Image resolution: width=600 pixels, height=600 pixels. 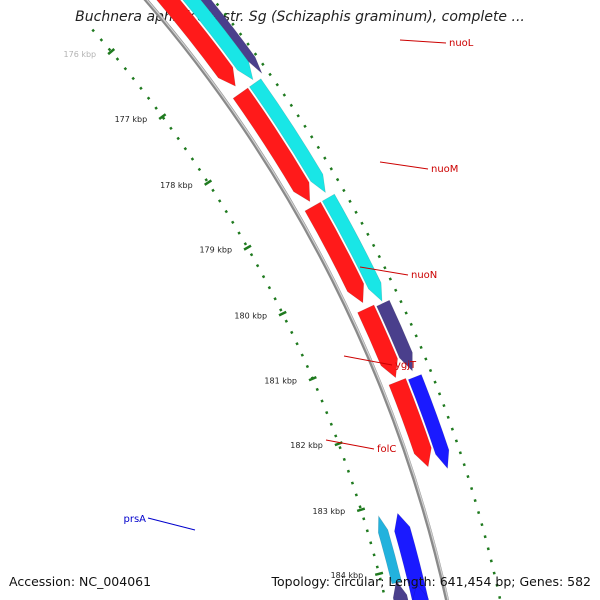 I want to click on gene-arrow-nuoL, so click(x=196, y=43).